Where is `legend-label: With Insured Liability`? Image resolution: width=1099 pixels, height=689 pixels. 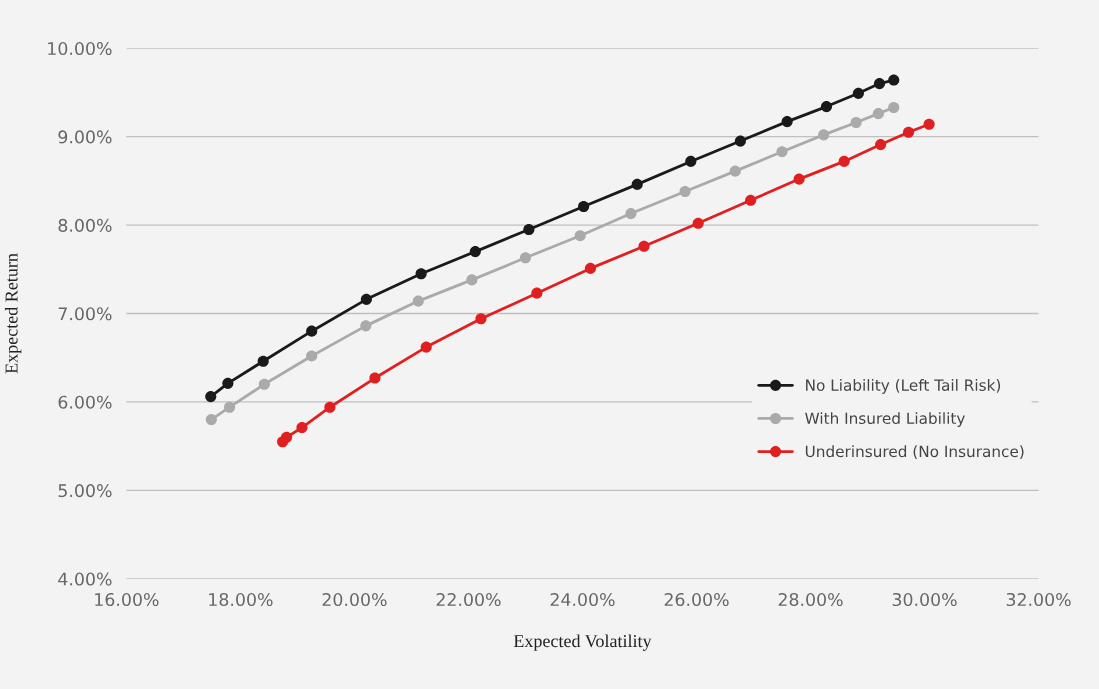 legend-label: With Insured Liability is located at coordinates (885, 419).